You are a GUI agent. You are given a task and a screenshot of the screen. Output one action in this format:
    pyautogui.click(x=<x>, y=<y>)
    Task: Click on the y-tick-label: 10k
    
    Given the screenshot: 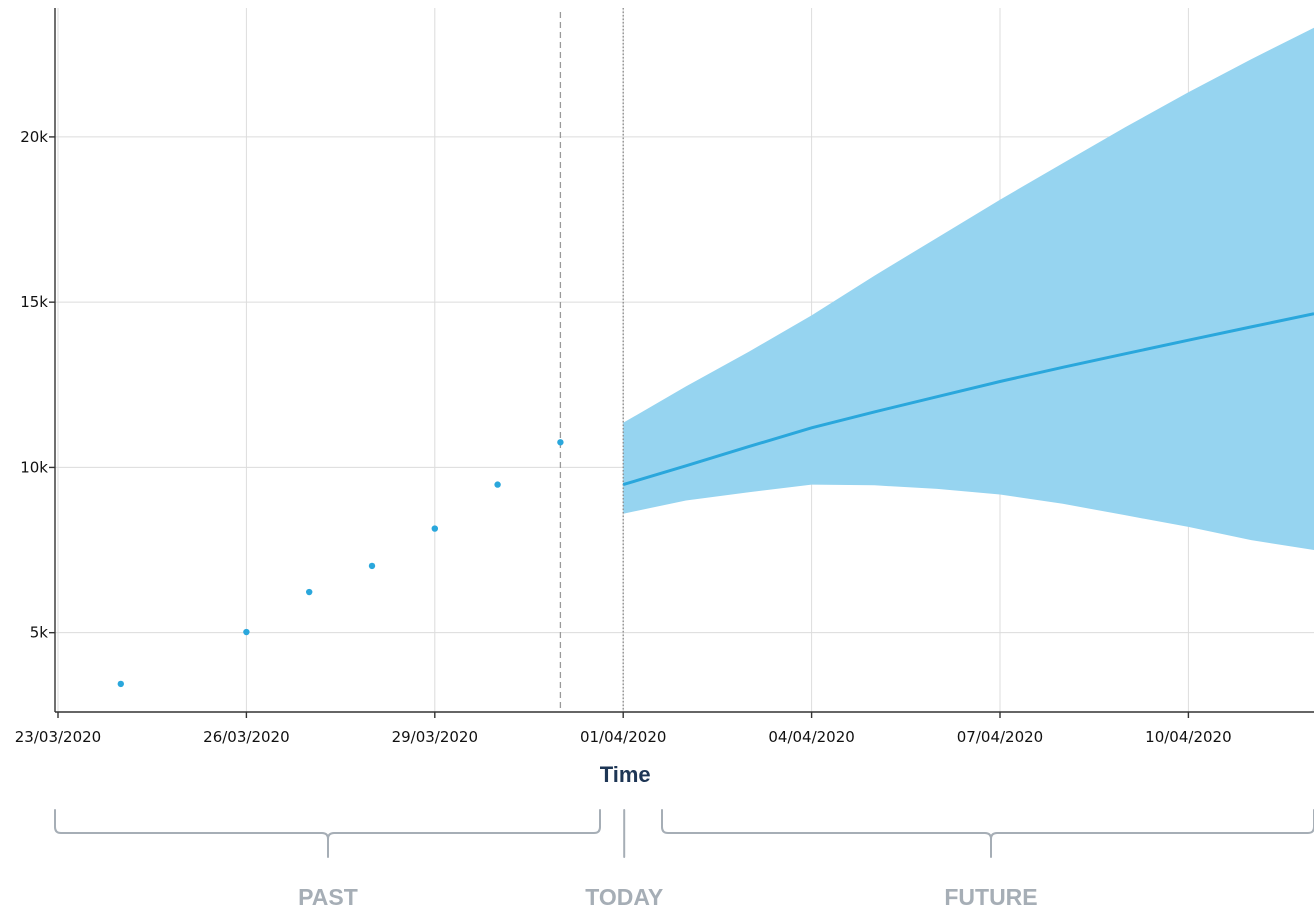 What is the action you would take?
    pyautogui.click(x=34, y=467)
    